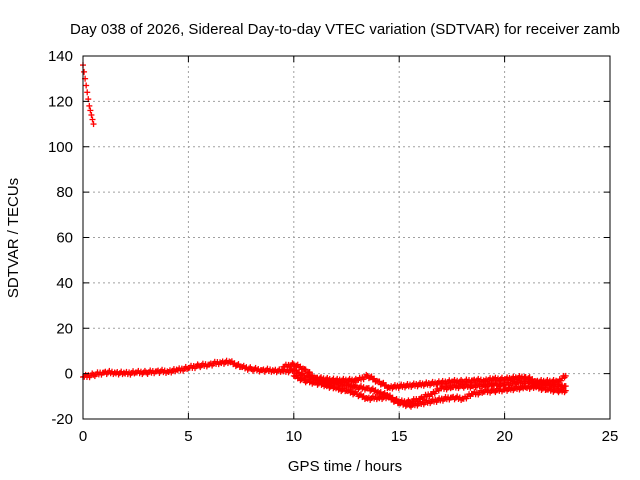 This screenshot has width=640, height=480. Describe the element at coordinates (64, 238) in the screenshot. I see `y-tick-label: 60` at that location.